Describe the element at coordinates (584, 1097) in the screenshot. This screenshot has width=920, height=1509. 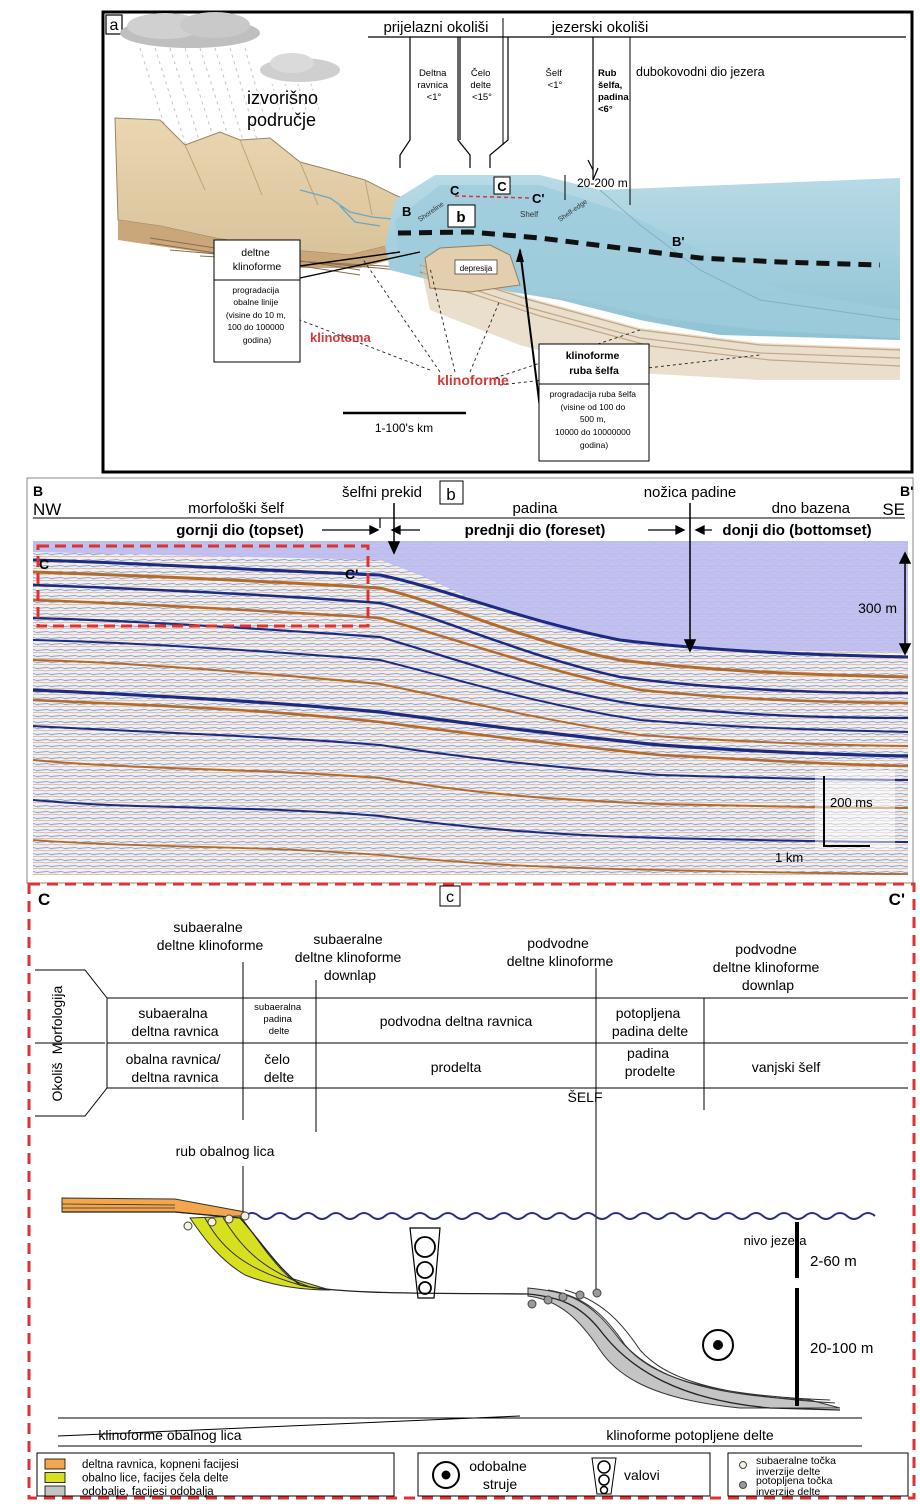
I see `shelf-label-c: ŠELF` at that location.